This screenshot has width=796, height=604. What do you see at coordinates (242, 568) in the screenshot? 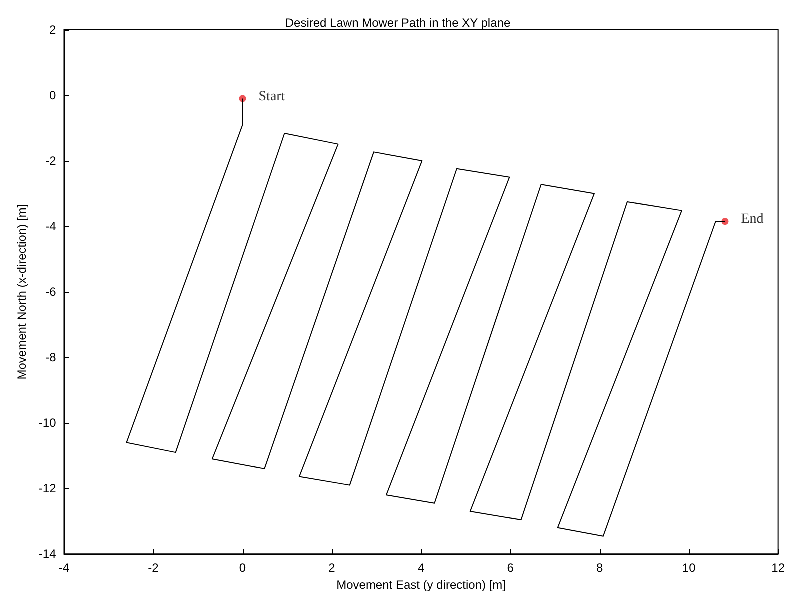
I see `x-tick-label: 0` at bounding box center [242, 568].